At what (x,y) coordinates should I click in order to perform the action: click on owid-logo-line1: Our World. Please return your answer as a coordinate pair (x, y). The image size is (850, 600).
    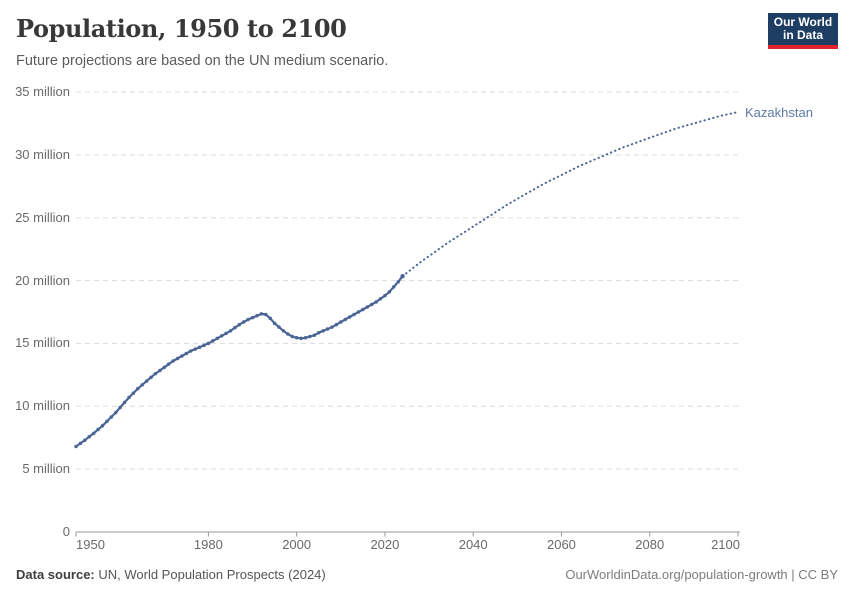
    Looking at the image, I should click on (803, 21).